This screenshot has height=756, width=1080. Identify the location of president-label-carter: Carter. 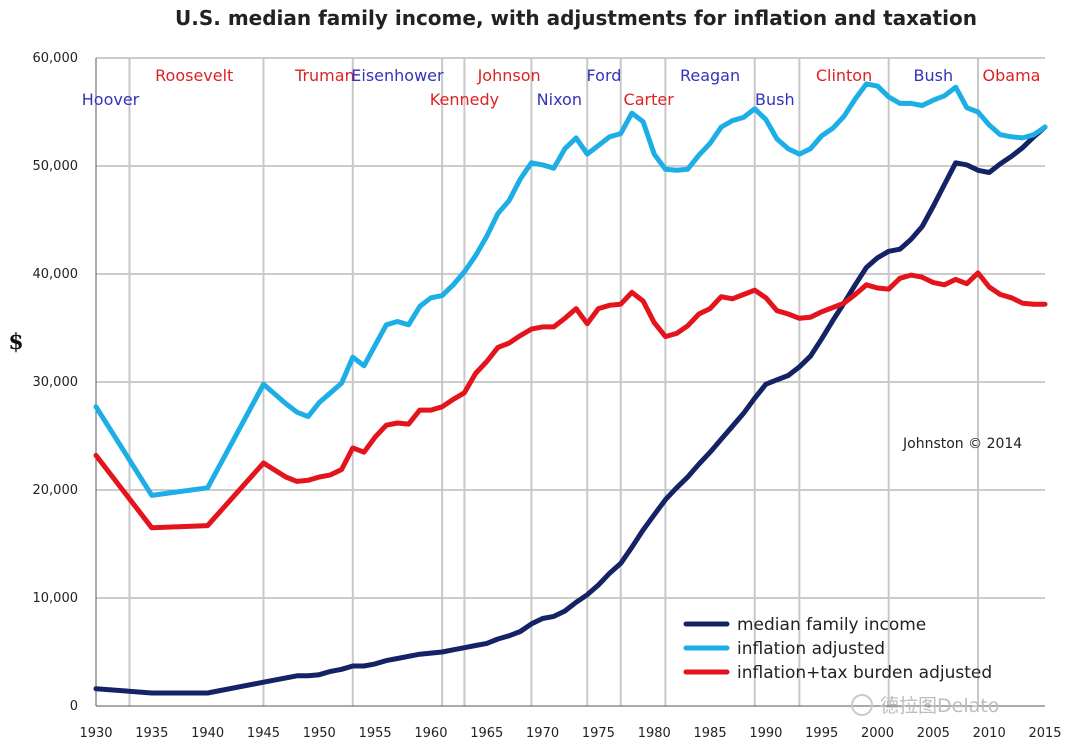
(649, 99).